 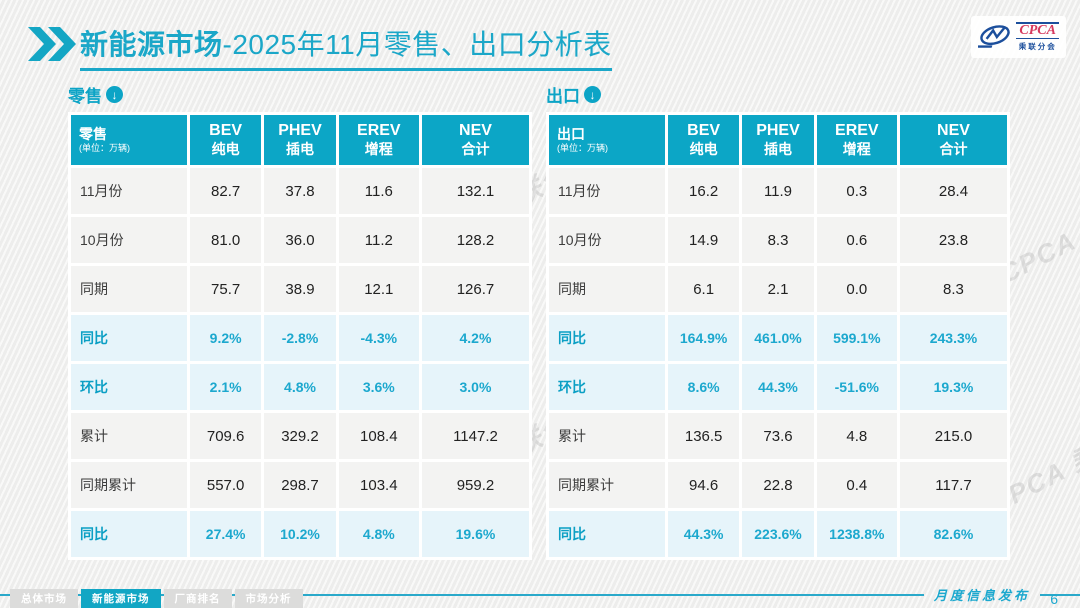 I want to click on table-row: 环比 8.6% 44.3% -51.6% 19.3%, so click(x=778, y=387).